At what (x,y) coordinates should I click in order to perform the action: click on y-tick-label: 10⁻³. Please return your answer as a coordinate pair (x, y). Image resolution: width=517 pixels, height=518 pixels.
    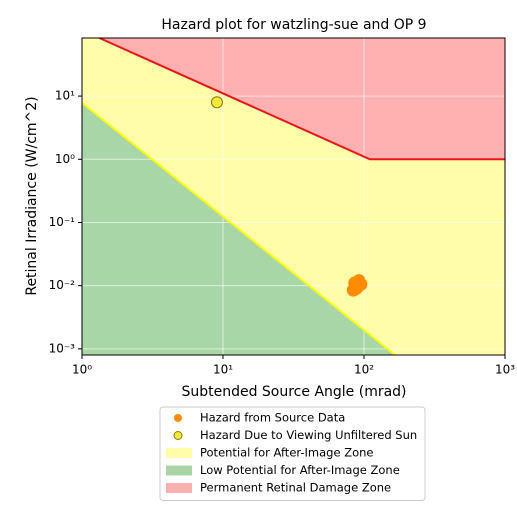
    Looking at the image, I should click on (62, 348).